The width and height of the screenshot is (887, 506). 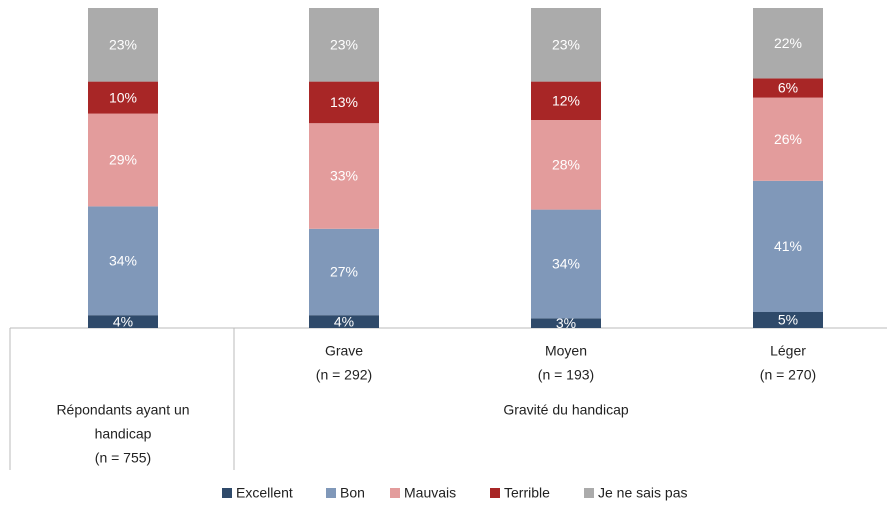 What do you see at coordinates (527, 493) in the screenshot?
I see `legend-label: Terrible` at bounding box center [527, 493].